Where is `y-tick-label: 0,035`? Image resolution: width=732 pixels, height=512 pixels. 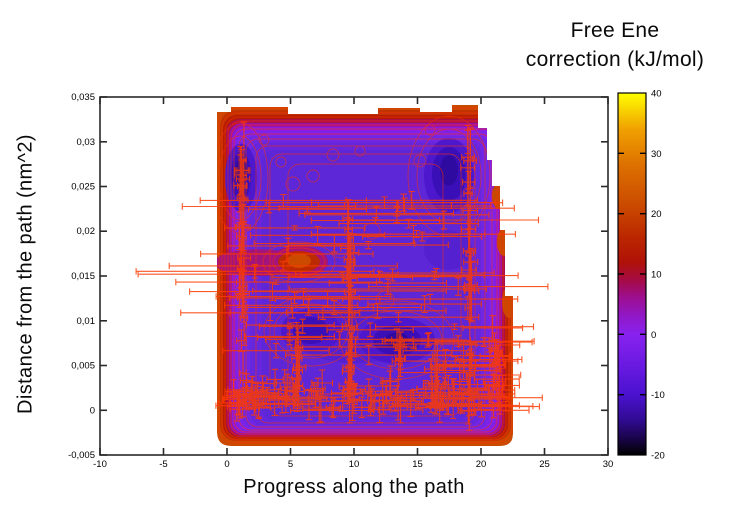 y-tick-label: 0,035 is located at coordinates (83, 97).